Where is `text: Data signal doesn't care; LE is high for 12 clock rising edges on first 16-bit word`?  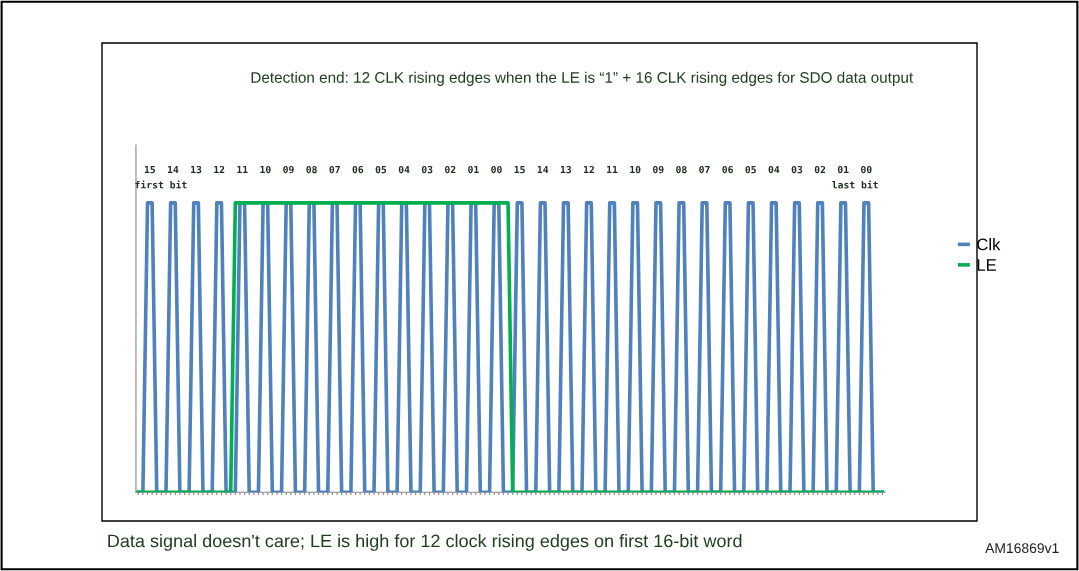 text: Data signal doesn't care; LE is high for 12 clock rising edges on first 16-bit word is located at coordinates (425, 542).